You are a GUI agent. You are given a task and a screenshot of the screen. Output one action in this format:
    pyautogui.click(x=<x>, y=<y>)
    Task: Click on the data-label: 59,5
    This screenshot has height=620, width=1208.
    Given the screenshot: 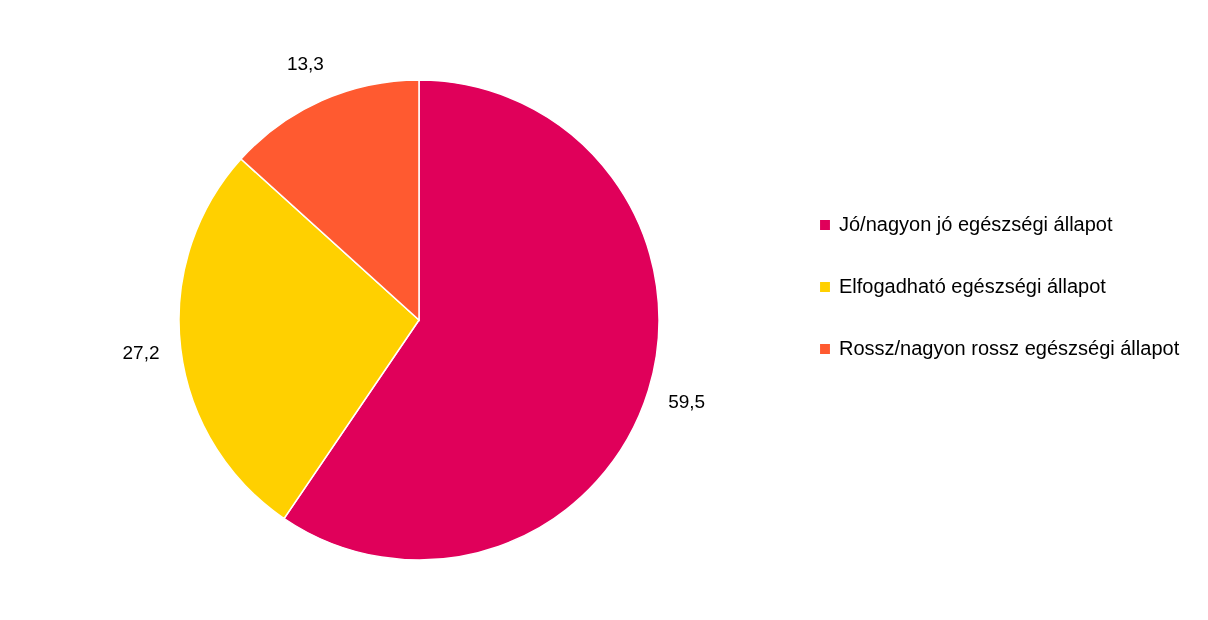 What is the action you would take?
    pyautogui.click(x=687, y=402)
    